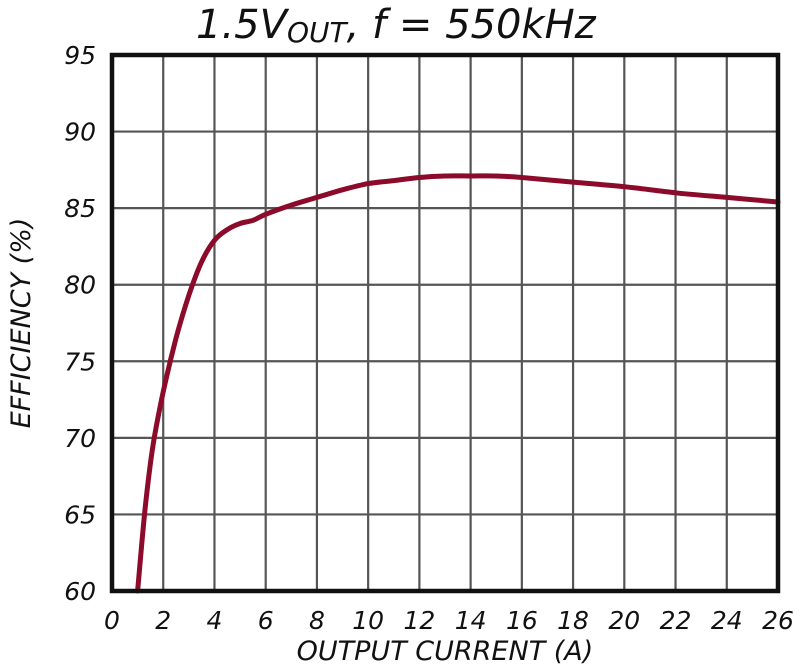  What do you see at coordinates (243, 25) in the screenshot?
I see `title-main: 1.5V` at bounding box center [243, 25].